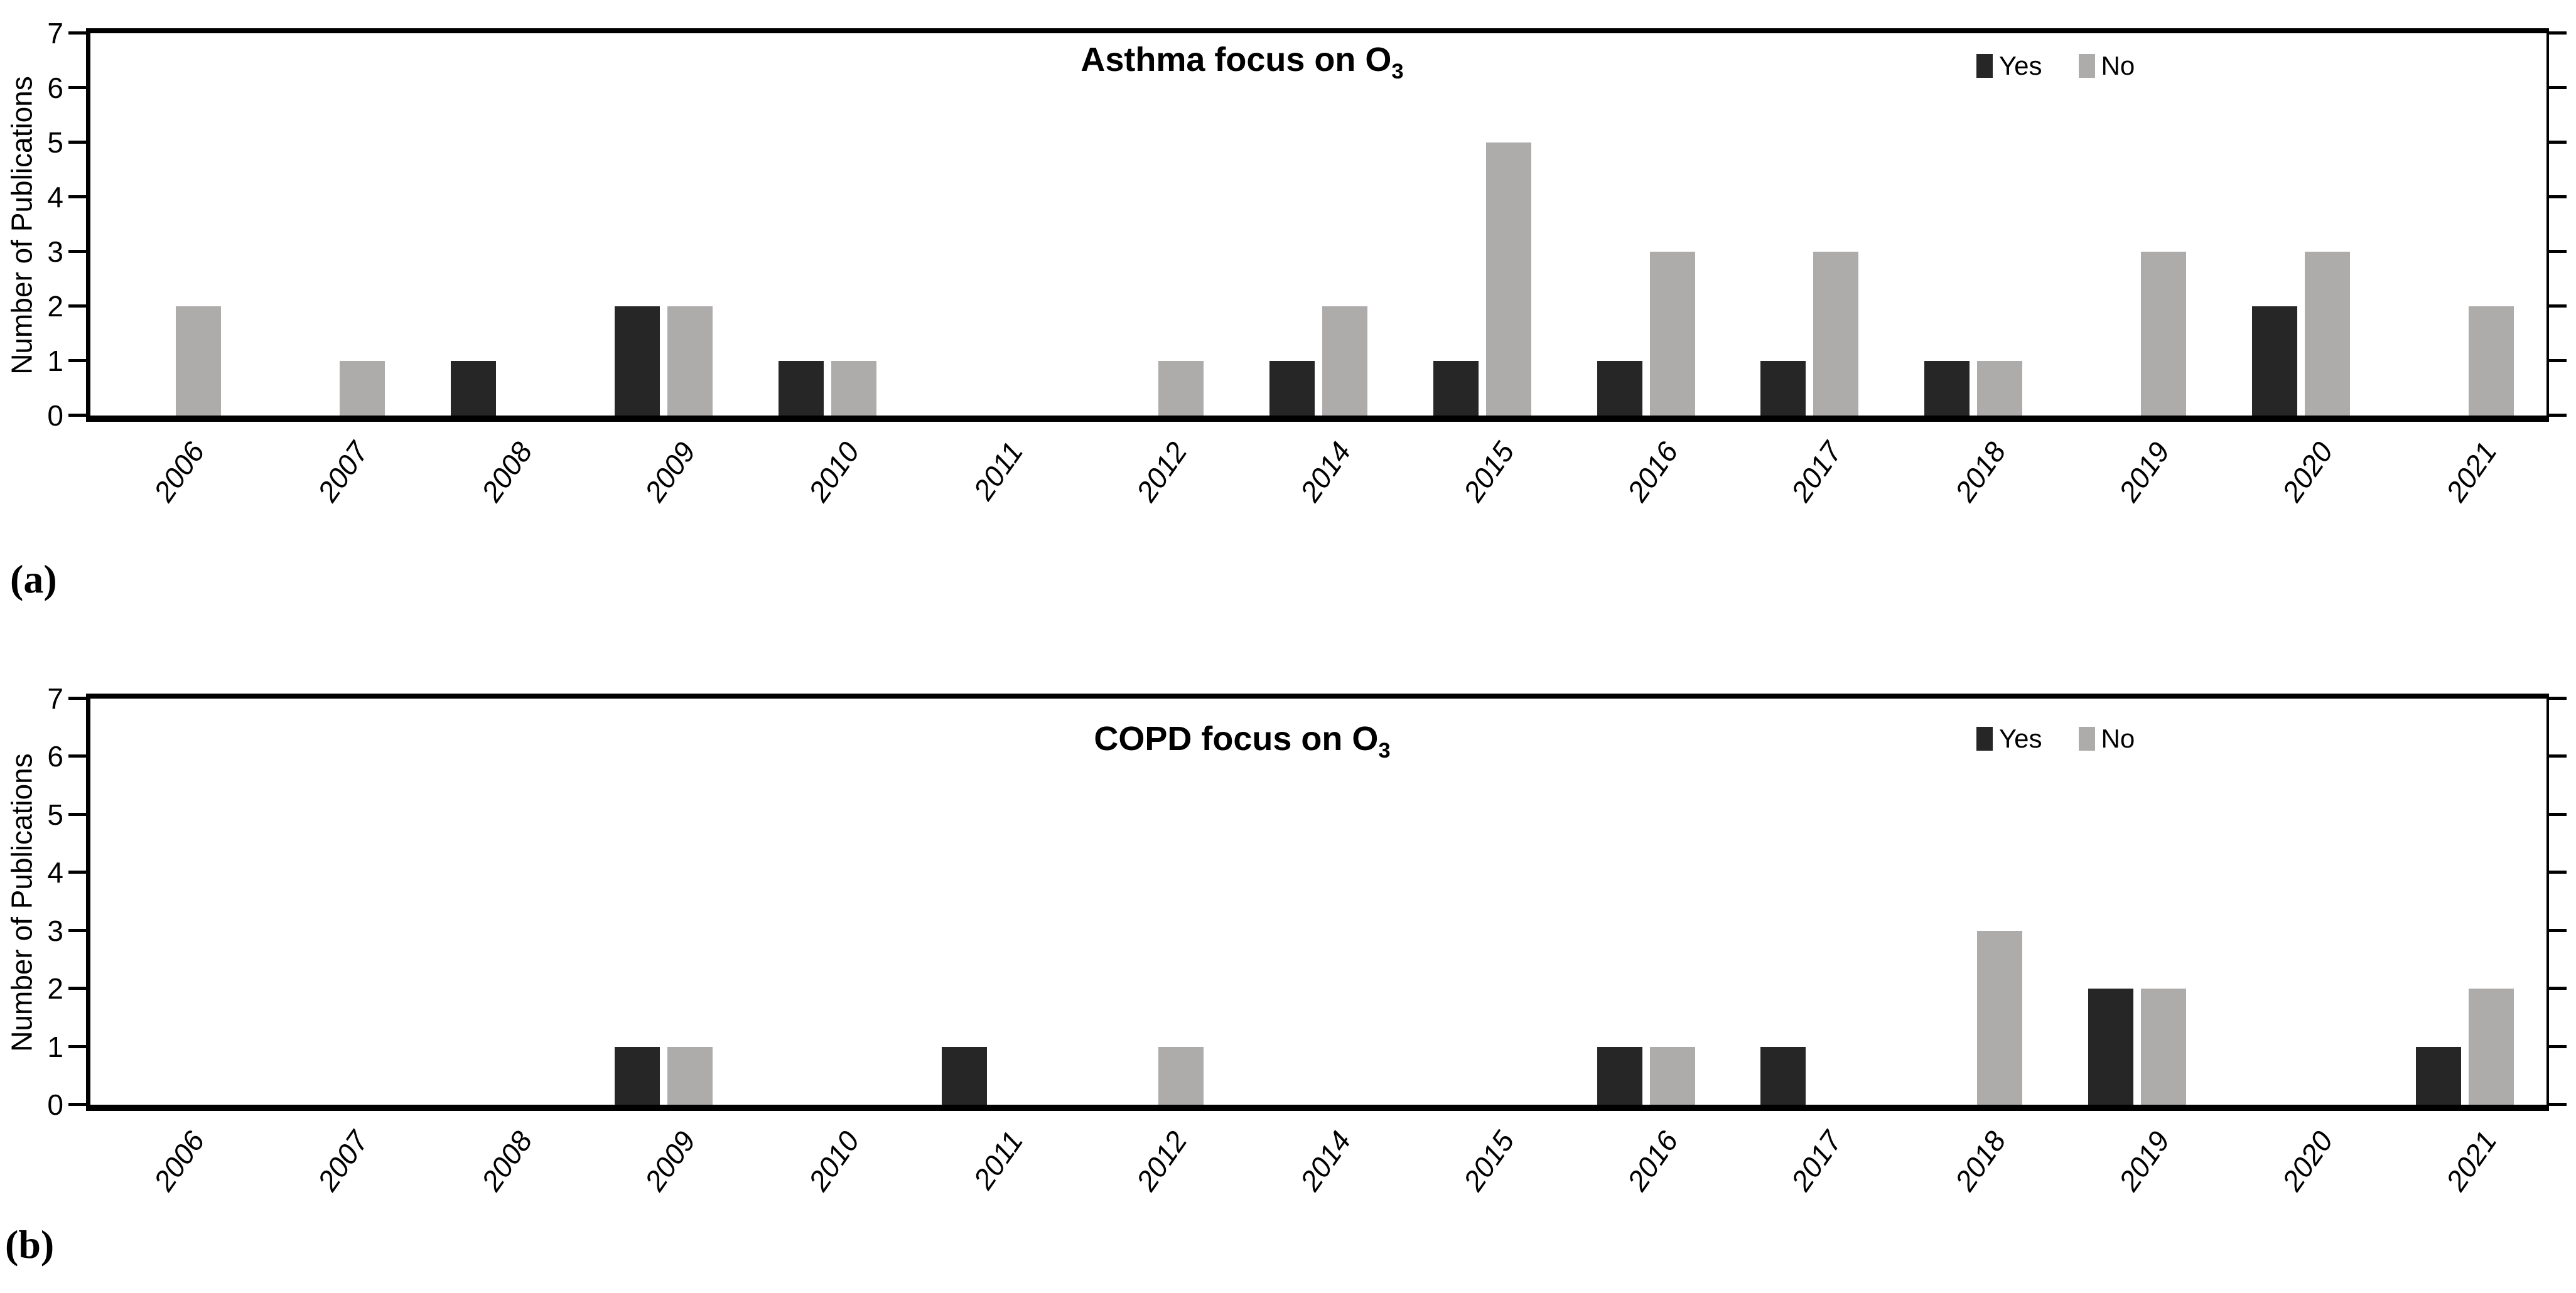 The height and width of the screenshot is (1293, 2576). Describe the element at coordinates (199, 361) in the screenshot. I see `bar-no-2006` at that location.